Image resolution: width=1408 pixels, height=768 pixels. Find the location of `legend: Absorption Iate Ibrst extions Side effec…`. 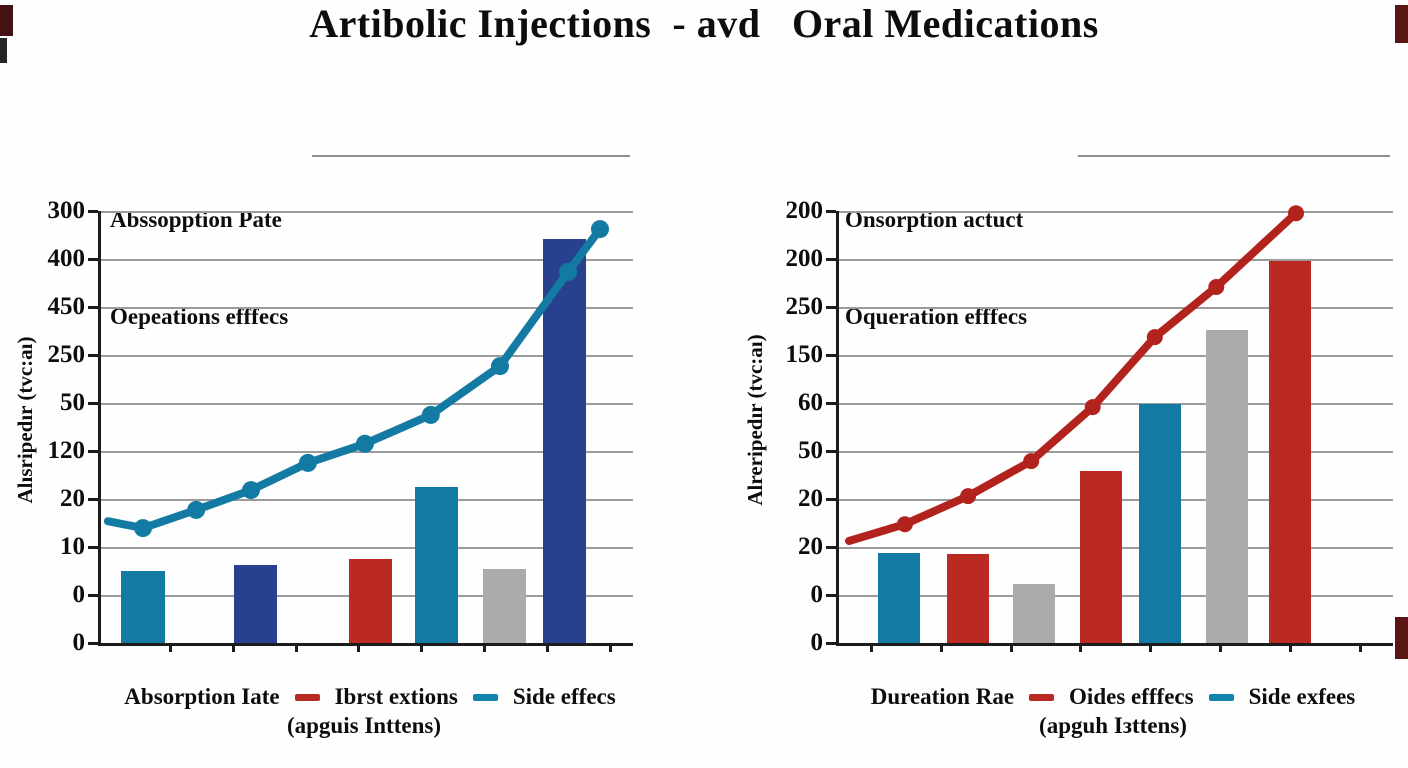

legend: Absorption Iate Ibrst extions Side effec… is located at coordinates (370, 697).